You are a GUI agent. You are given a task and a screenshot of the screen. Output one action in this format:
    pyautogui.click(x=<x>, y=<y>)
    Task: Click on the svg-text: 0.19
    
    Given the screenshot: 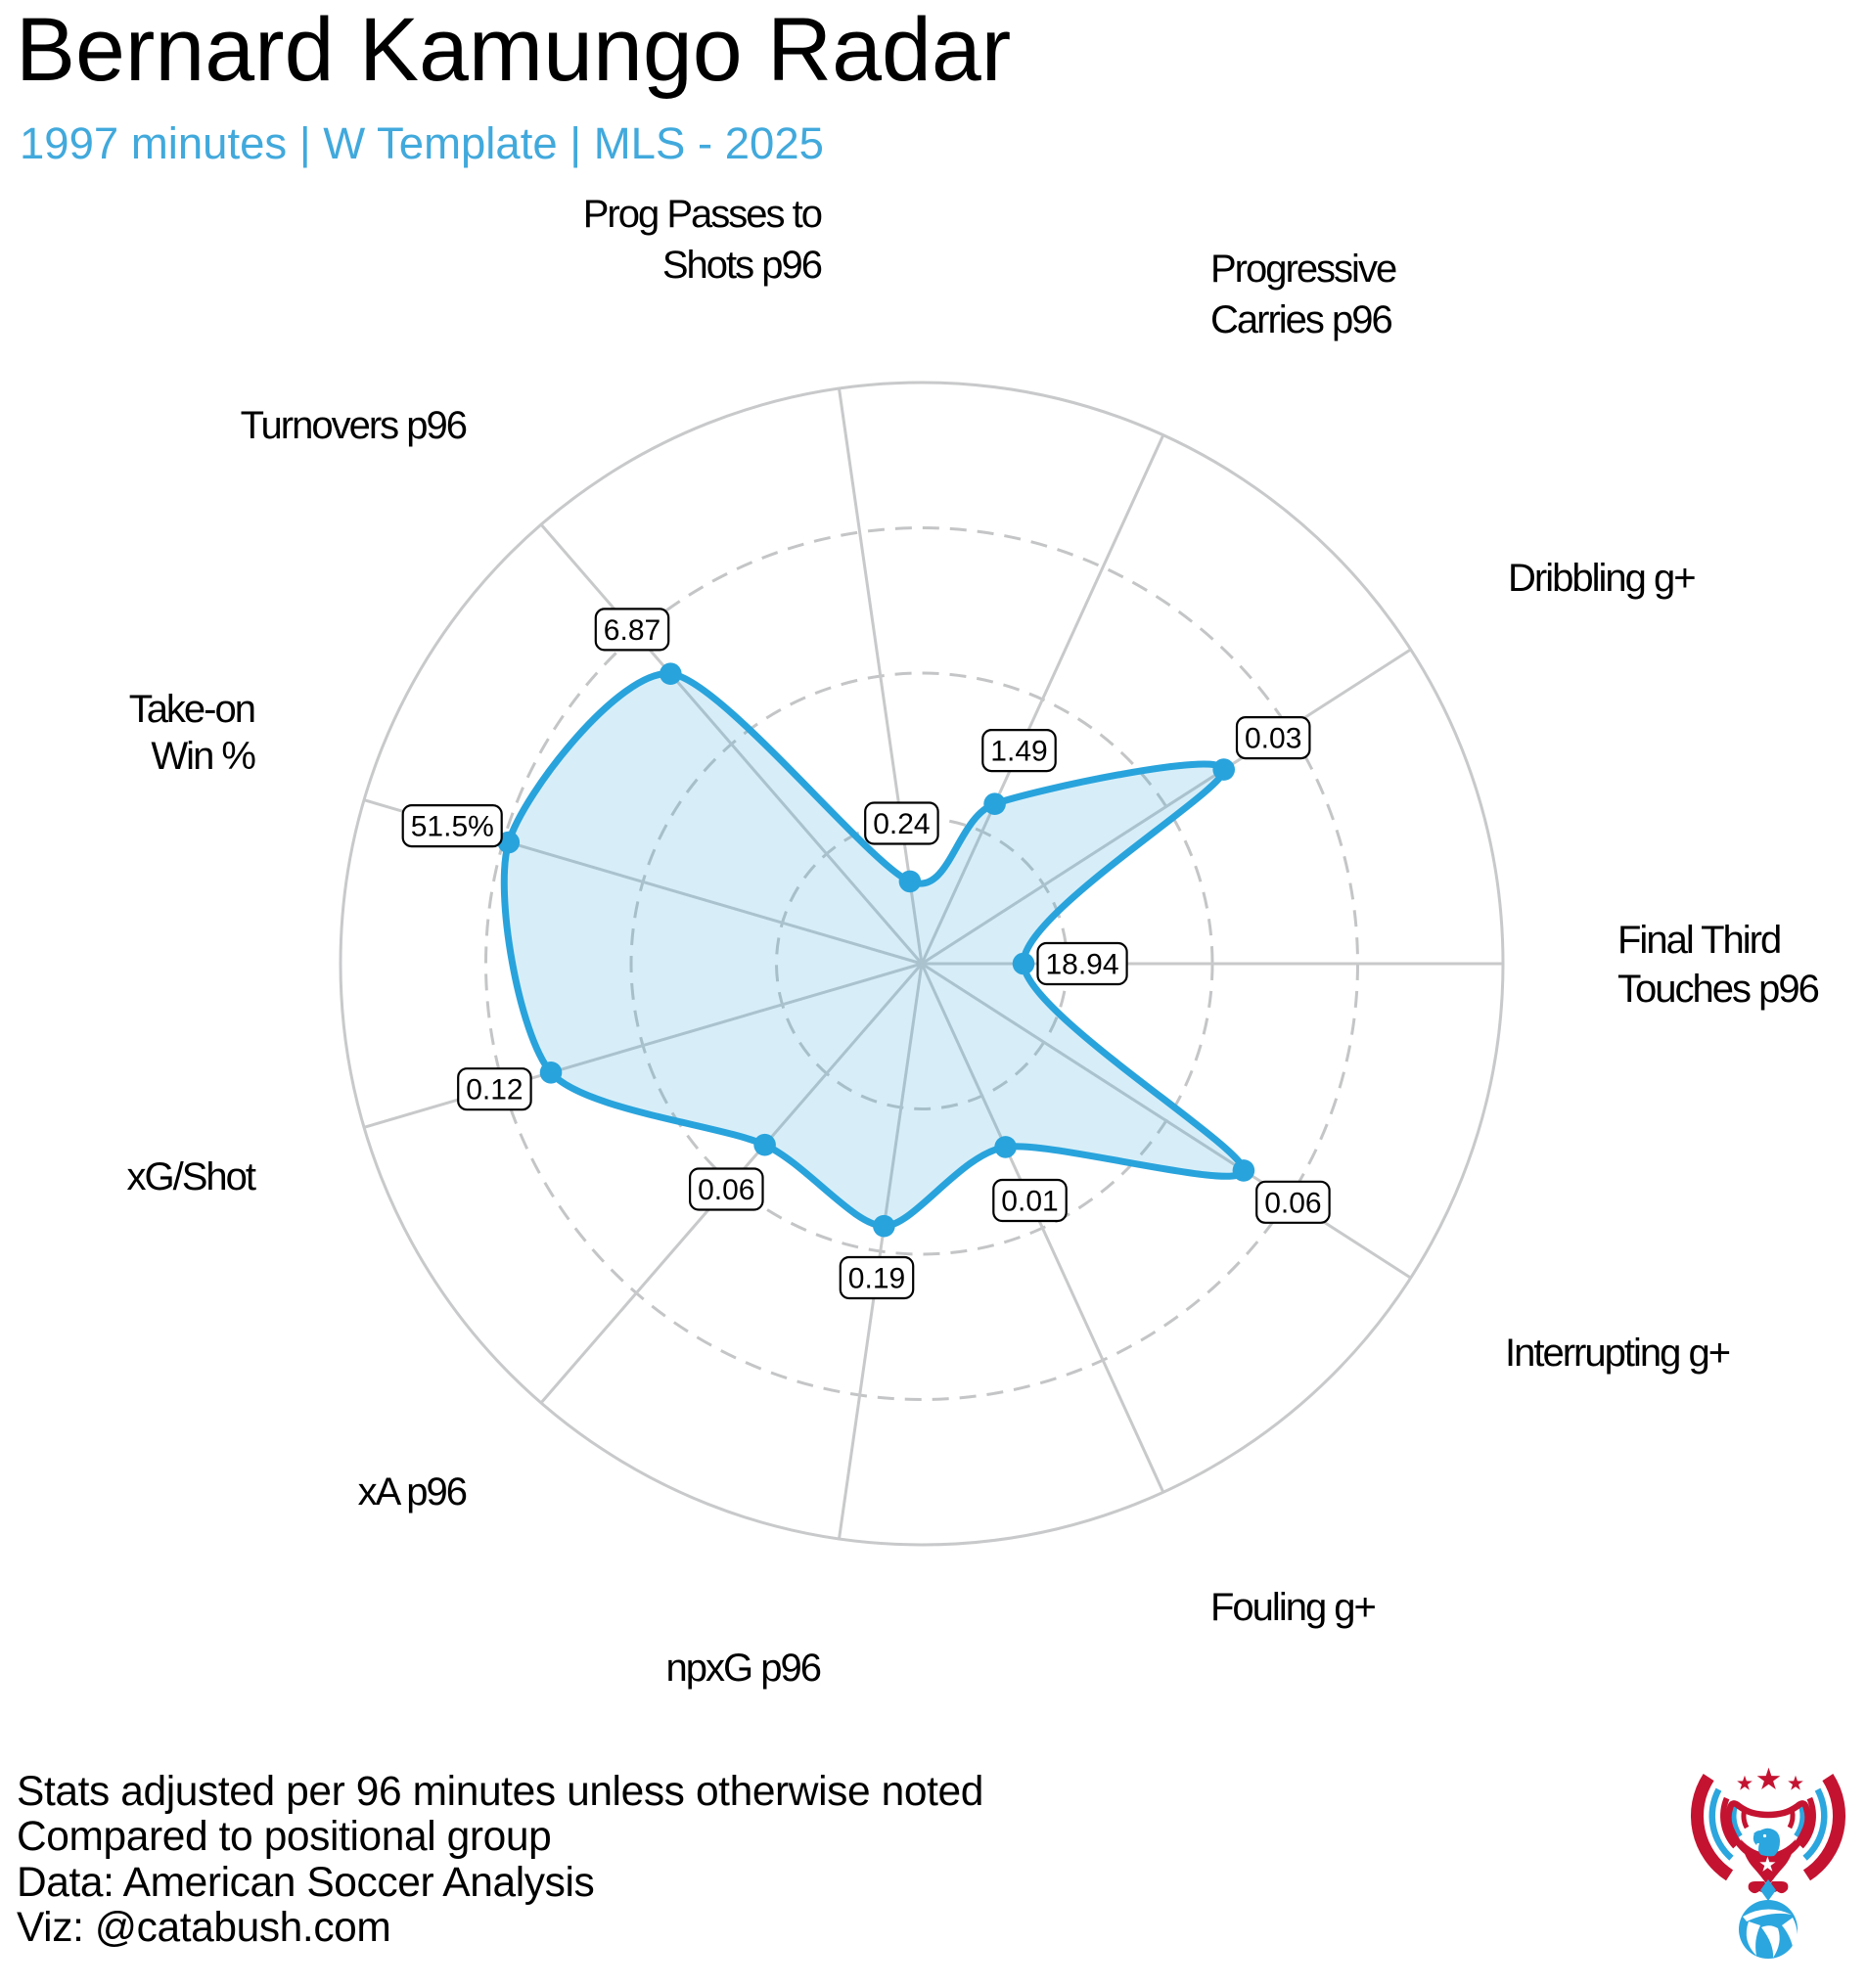 What is the action you would take?
    pyautogui.click(x=876, y=1279)
    